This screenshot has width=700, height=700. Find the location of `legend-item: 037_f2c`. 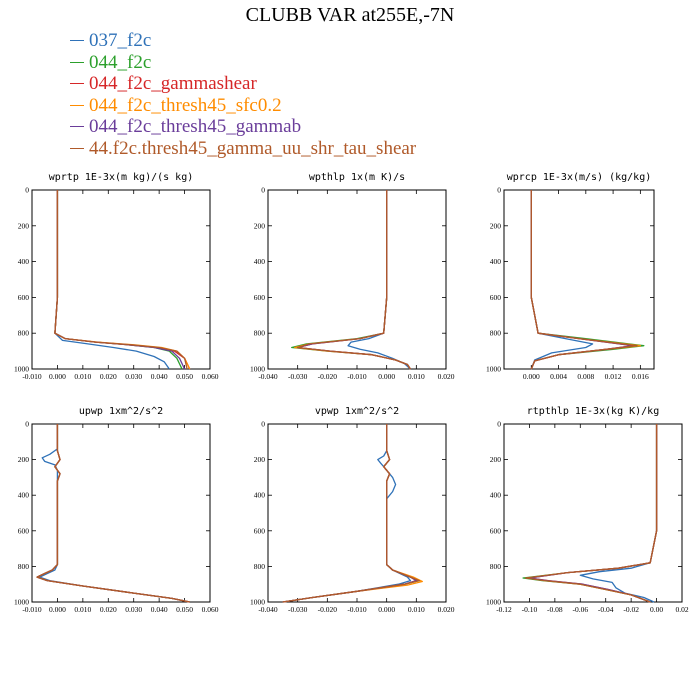

legend-item: 037_f2c is located at coordinates (243, 41).